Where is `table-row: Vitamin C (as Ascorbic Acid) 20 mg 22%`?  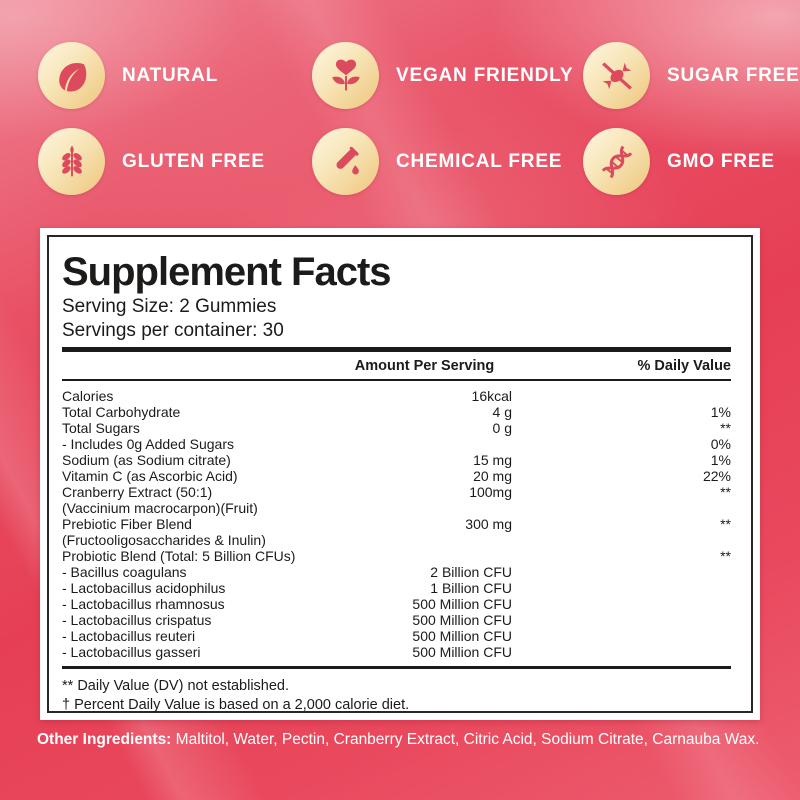
table-row: Vitamin C (as Ascorbic Acid) 20 mg 22% is located at coordinates (396, 476).